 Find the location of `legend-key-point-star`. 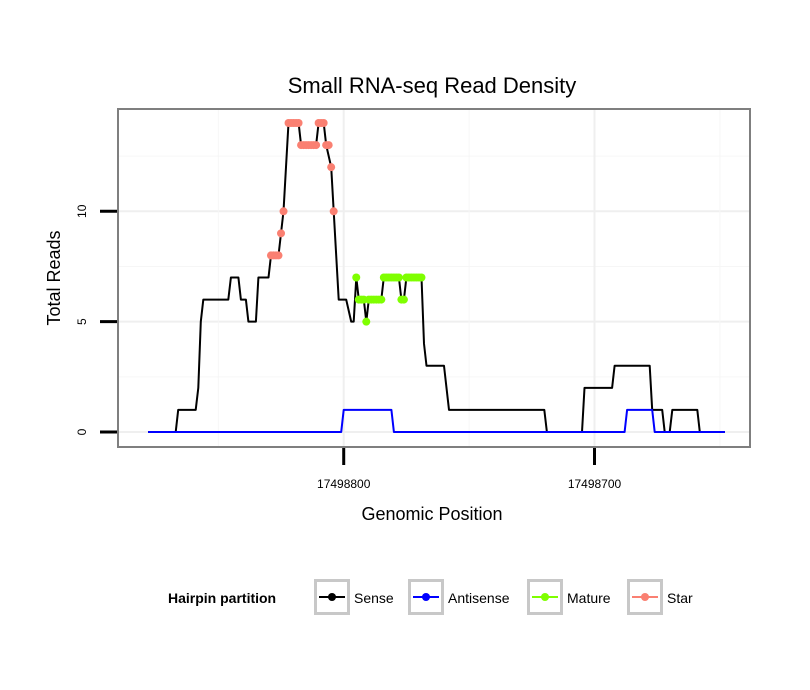

legend-key-point-star is located at coordinates (645, 597).